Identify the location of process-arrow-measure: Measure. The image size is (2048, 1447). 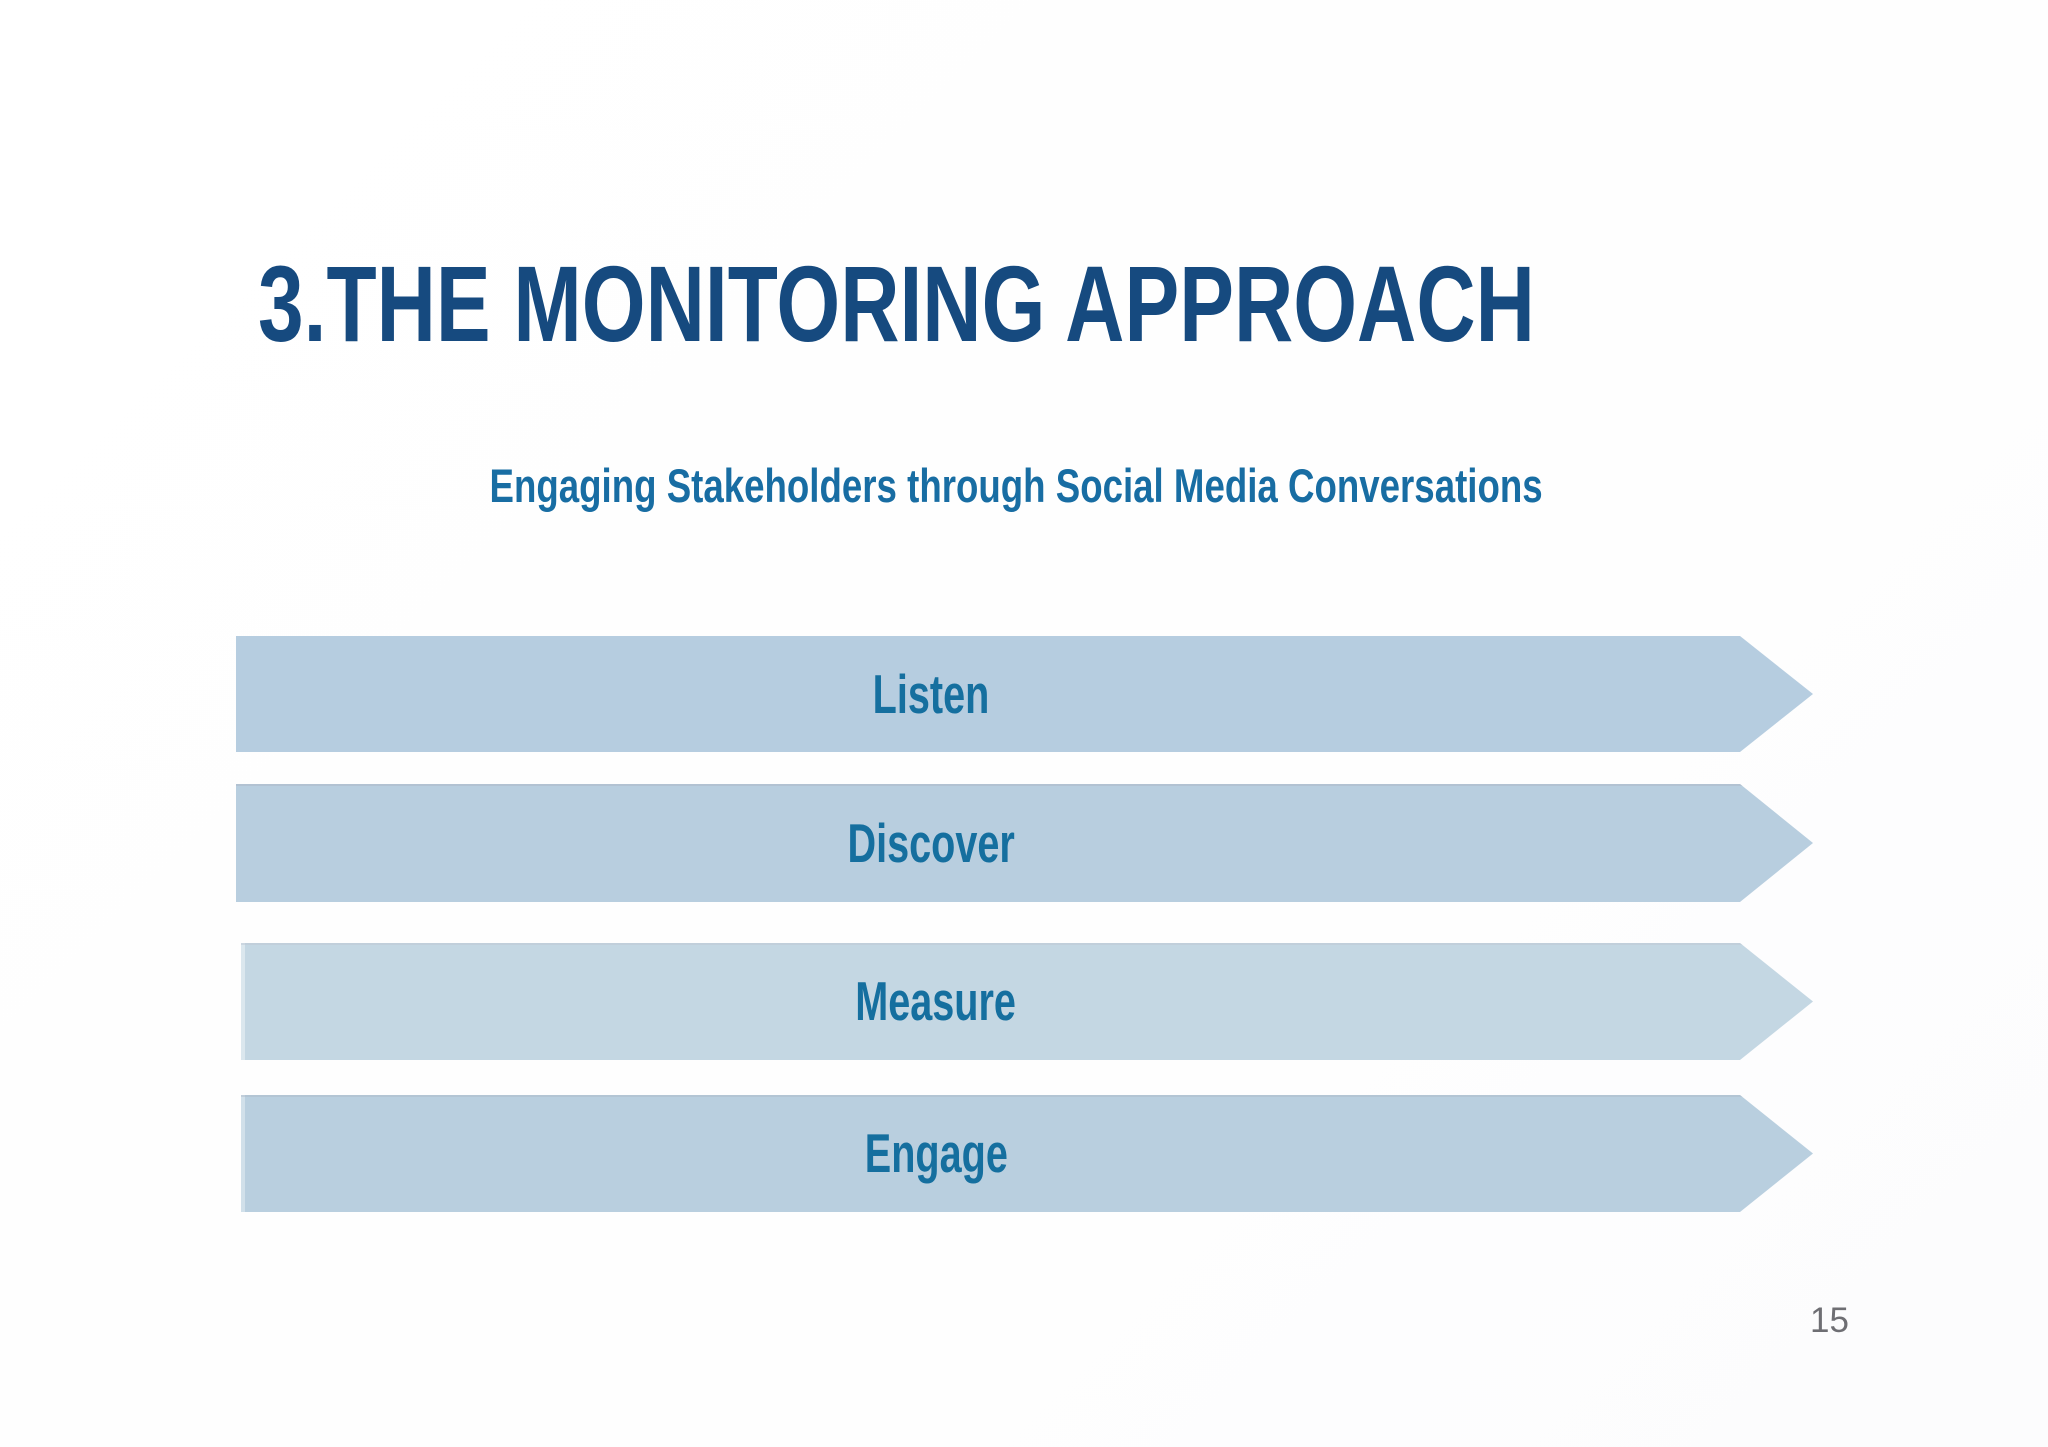
(1027, 1001).